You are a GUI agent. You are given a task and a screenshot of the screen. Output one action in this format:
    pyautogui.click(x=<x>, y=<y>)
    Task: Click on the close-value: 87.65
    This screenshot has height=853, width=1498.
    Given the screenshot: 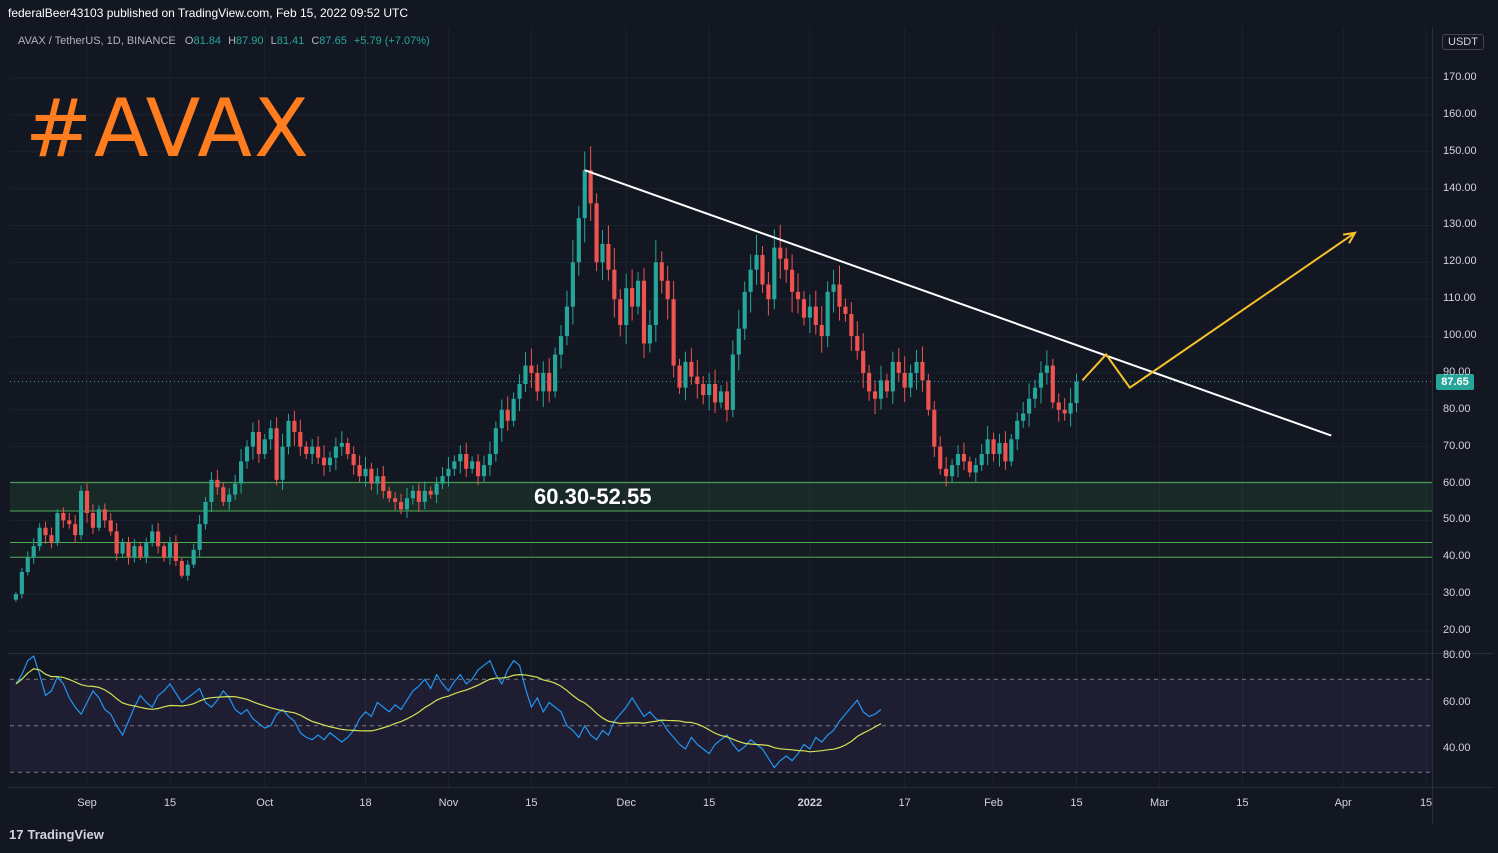 What is the action you would take?
    pyautogui.click(x=333, y=41)
    